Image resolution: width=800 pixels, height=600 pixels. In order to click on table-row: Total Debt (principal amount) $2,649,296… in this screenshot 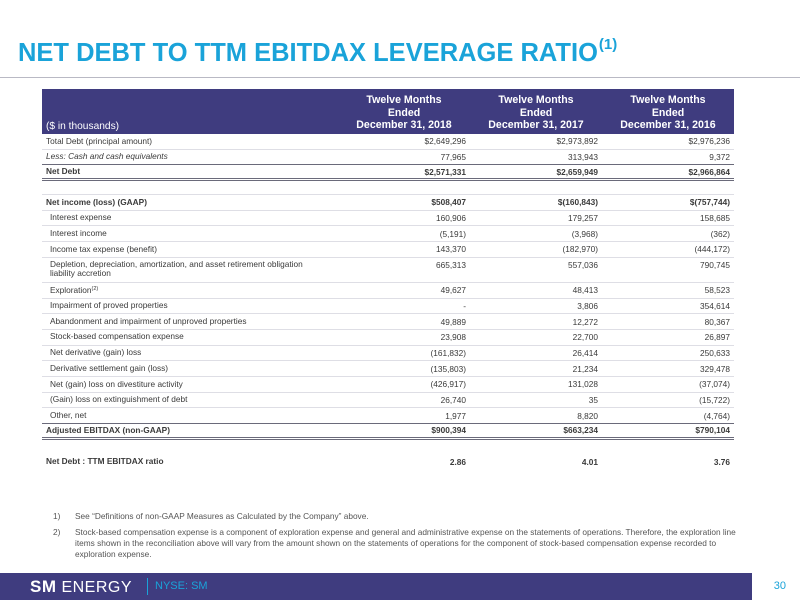, I will do `click(388, 142)`.